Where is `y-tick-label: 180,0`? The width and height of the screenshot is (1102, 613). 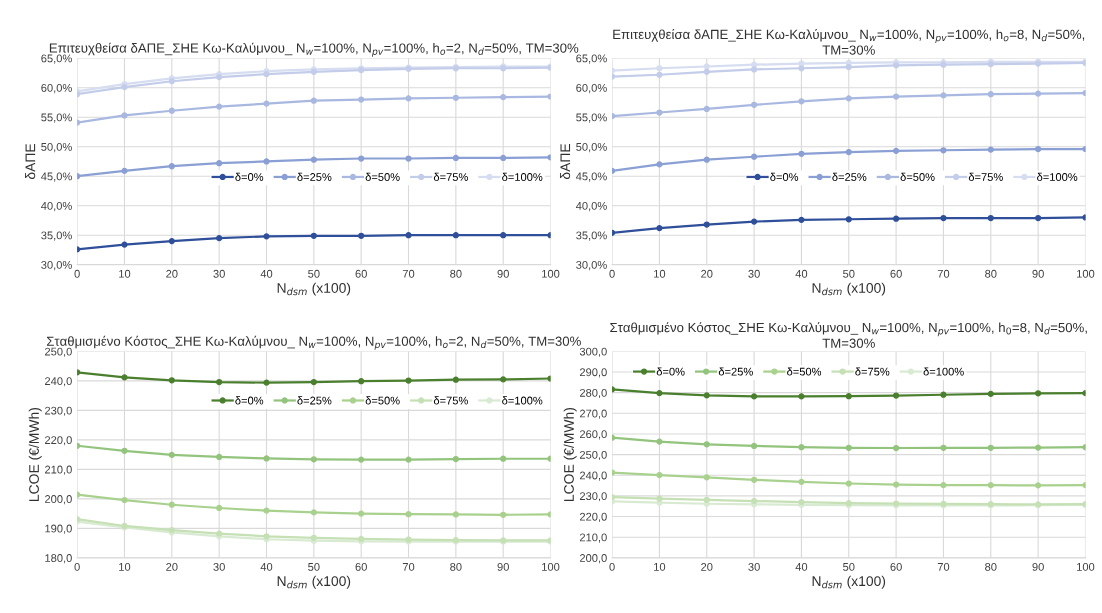 y-tick-label: 180,0 is located at coordinates (58, 559).